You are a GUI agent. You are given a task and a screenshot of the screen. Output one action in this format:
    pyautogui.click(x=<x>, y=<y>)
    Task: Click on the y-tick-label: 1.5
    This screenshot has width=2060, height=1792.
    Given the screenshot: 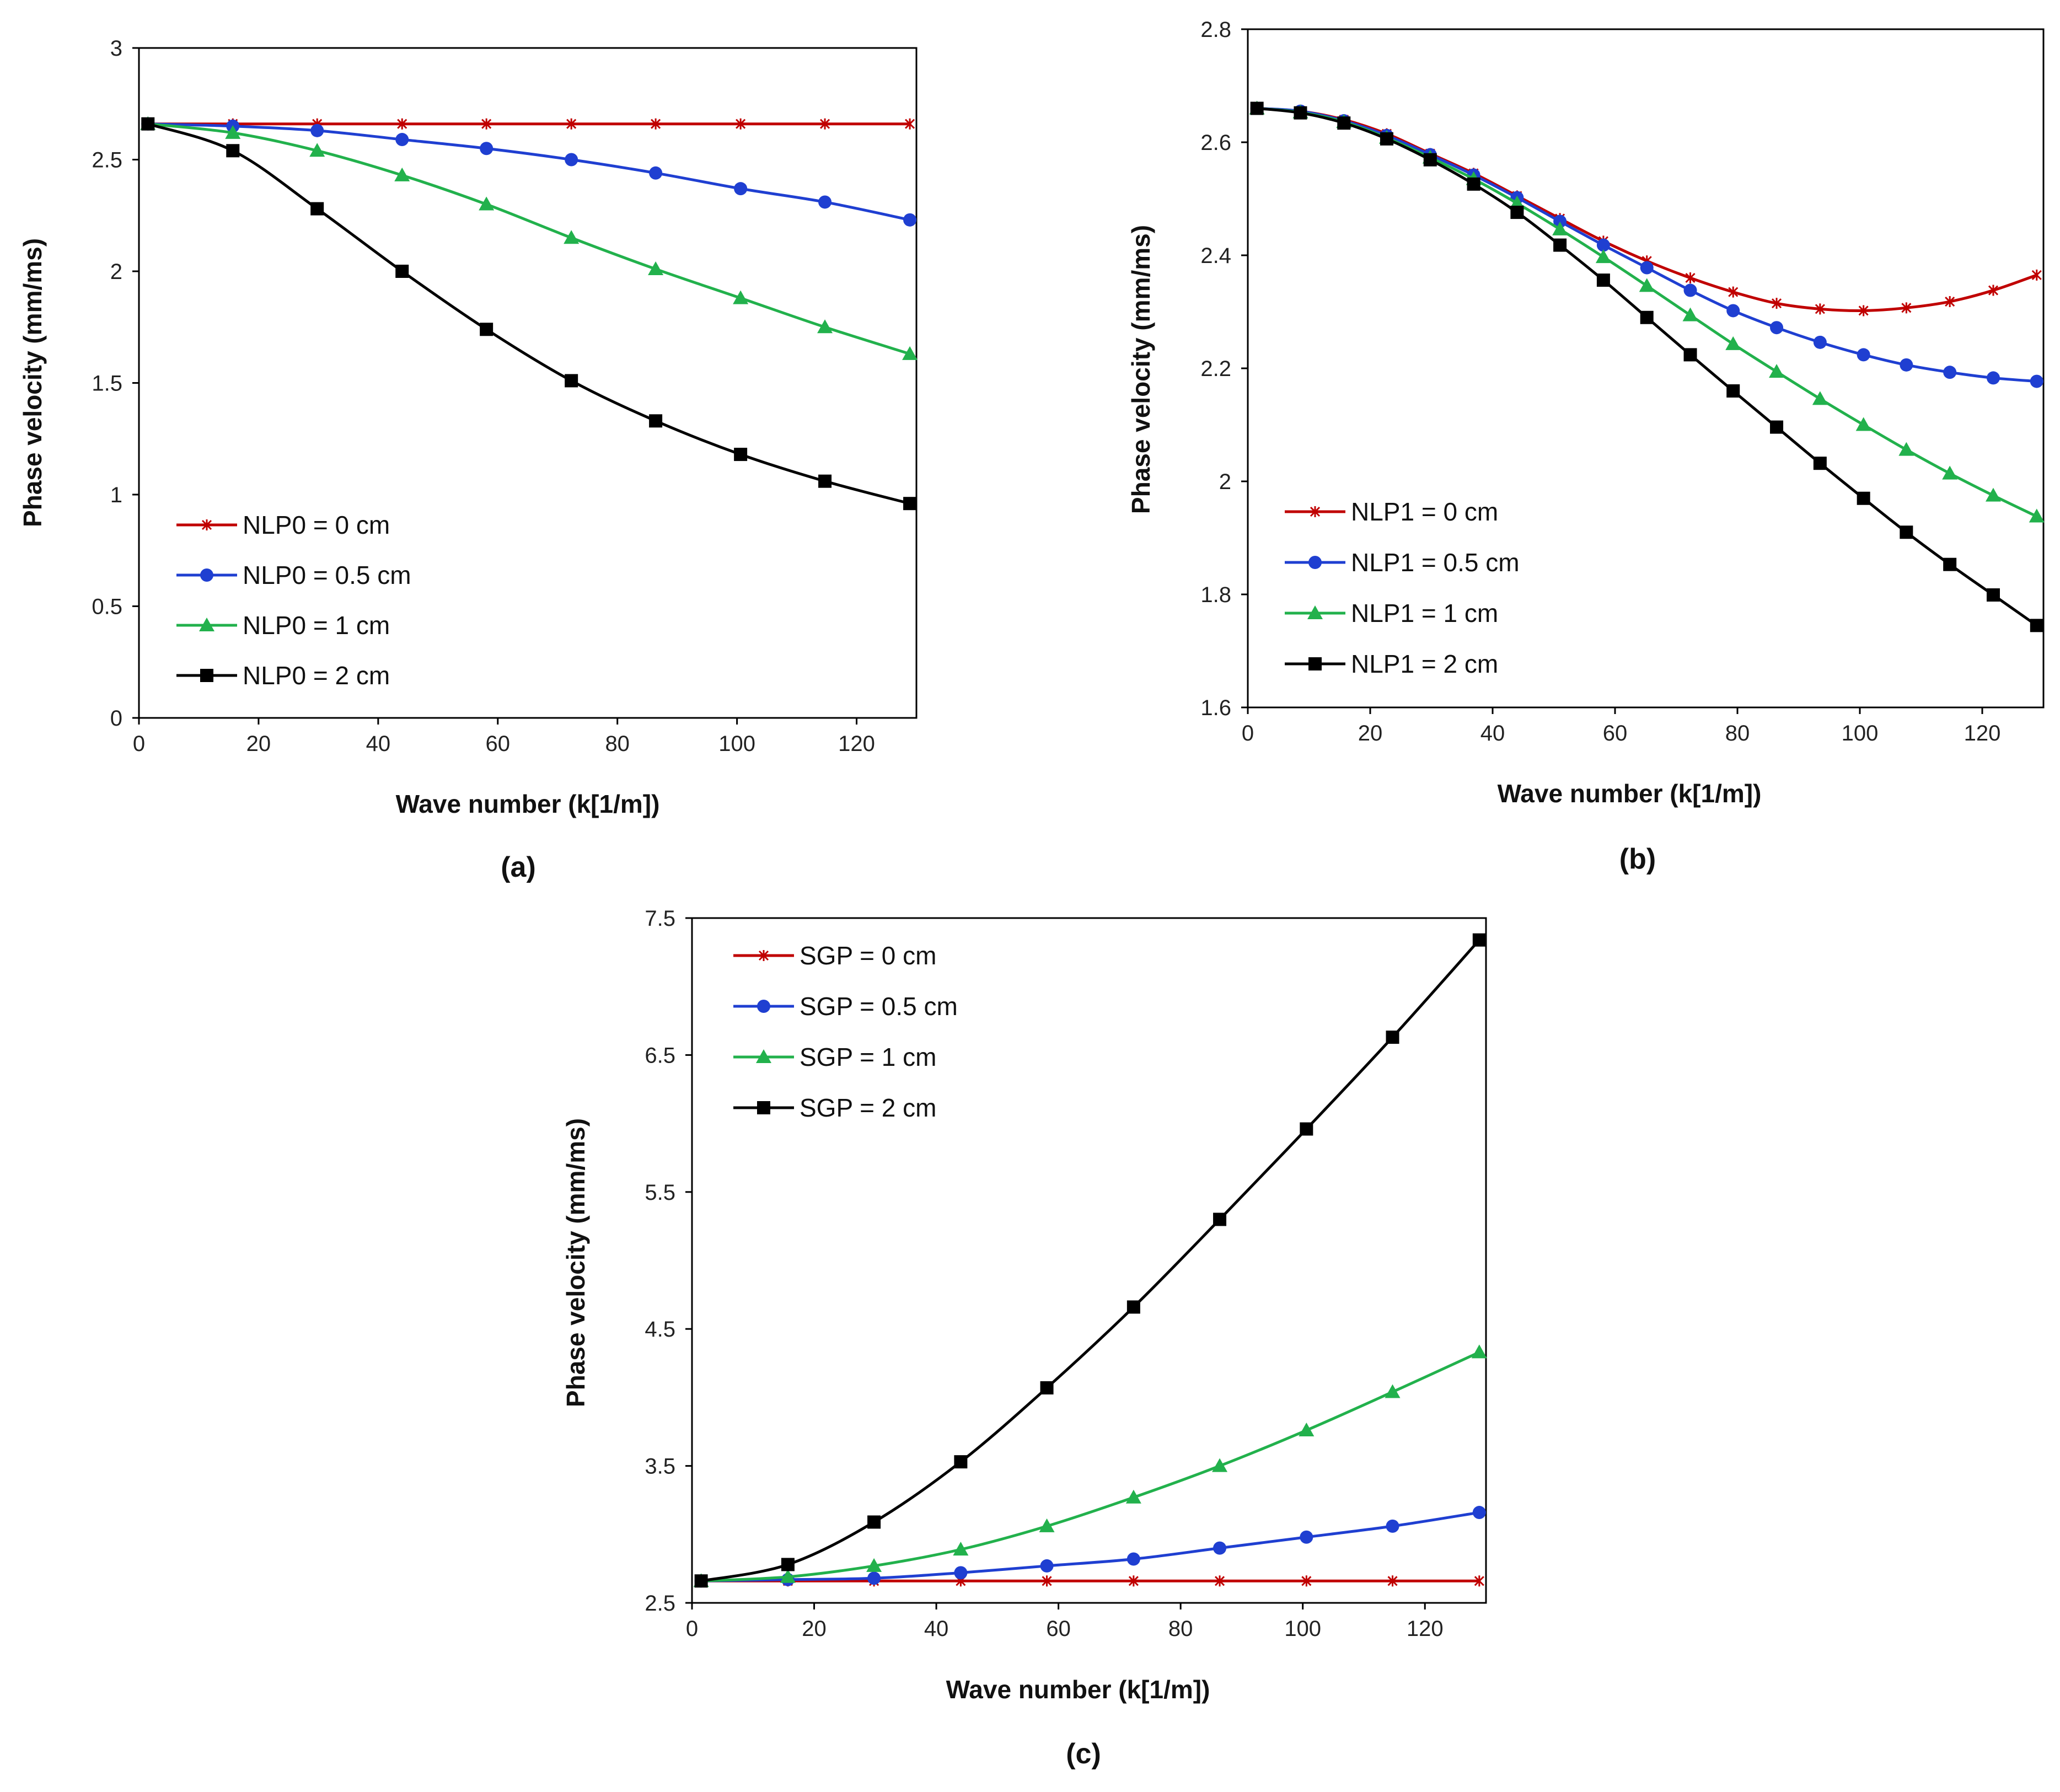 What is the action you would take?
    pyautogui.click(x=107, y=384)
    